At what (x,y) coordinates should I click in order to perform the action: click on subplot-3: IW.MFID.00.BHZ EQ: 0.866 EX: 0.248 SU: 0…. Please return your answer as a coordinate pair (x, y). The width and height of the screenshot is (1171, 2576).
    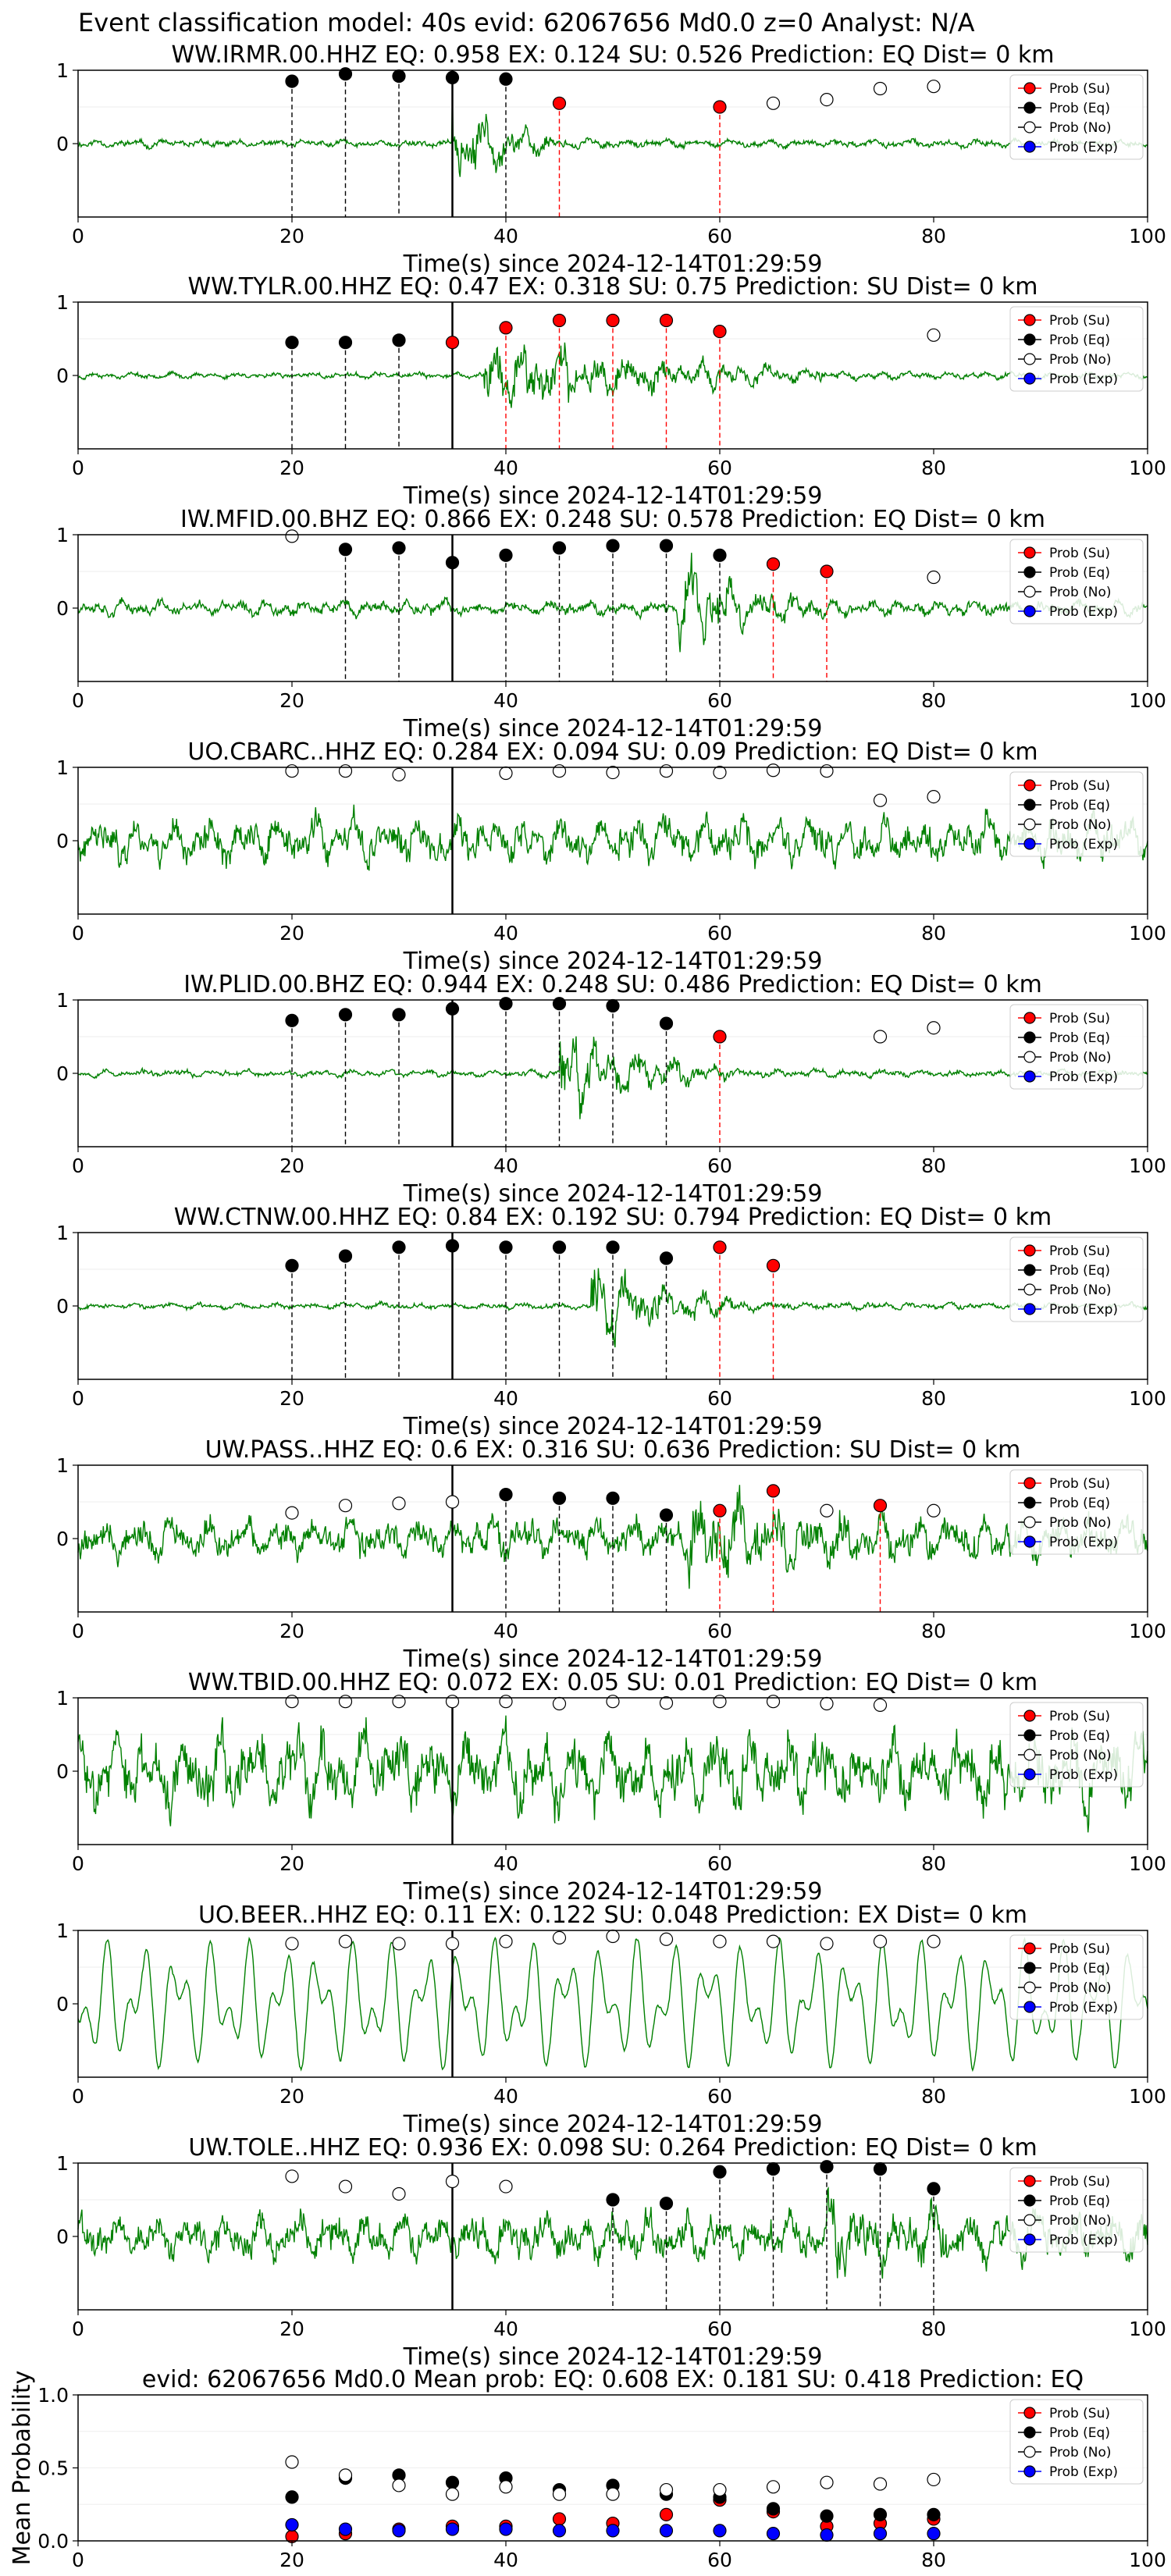
    Looking at the image, I should click on (611, 624).